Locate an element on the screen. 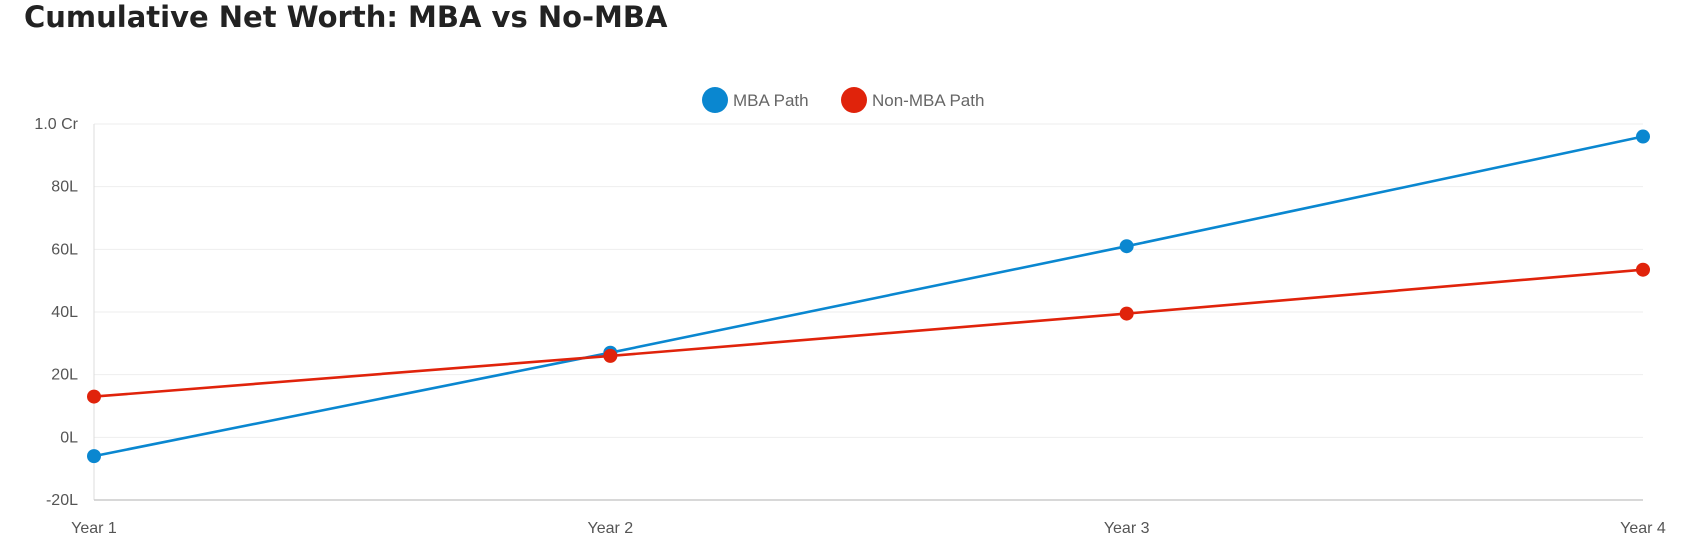 This screenshot has width=1690, height=550. x-tick-label: Year 1 is located at coordinates (94, 528).